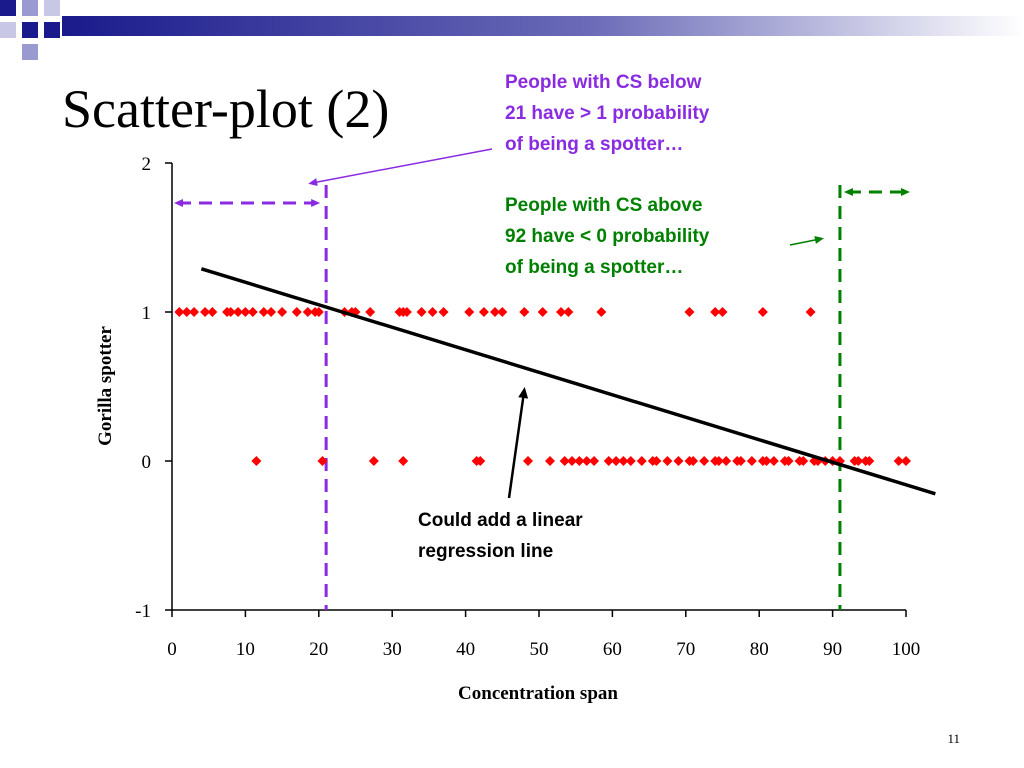 This screenshot has height=768, width=1024. I want to click on y-axis-title: Gorilla spotter, so click(105, 386).